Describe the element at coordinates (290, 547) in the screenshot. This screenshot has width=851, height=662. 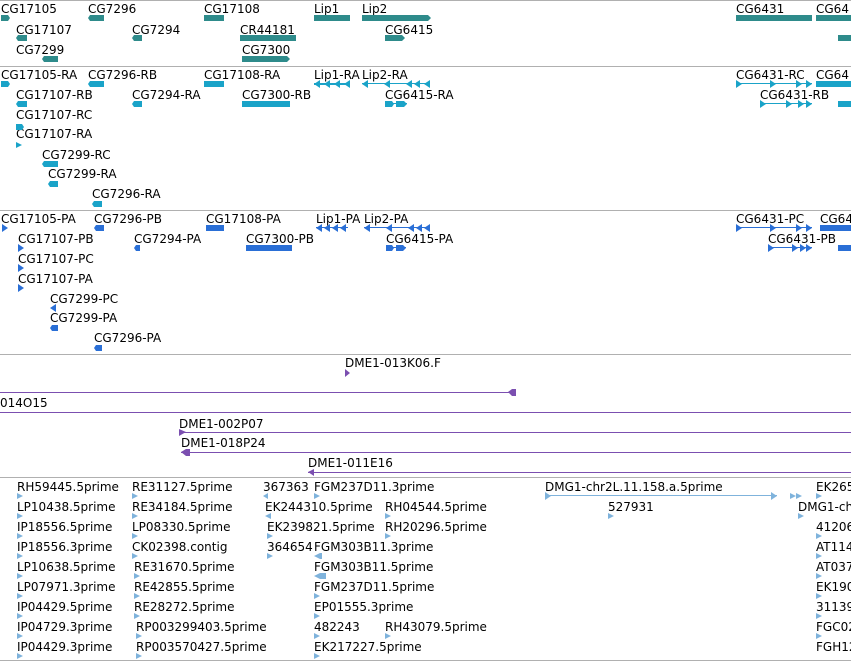
I see `est-label: 364654` at that location.